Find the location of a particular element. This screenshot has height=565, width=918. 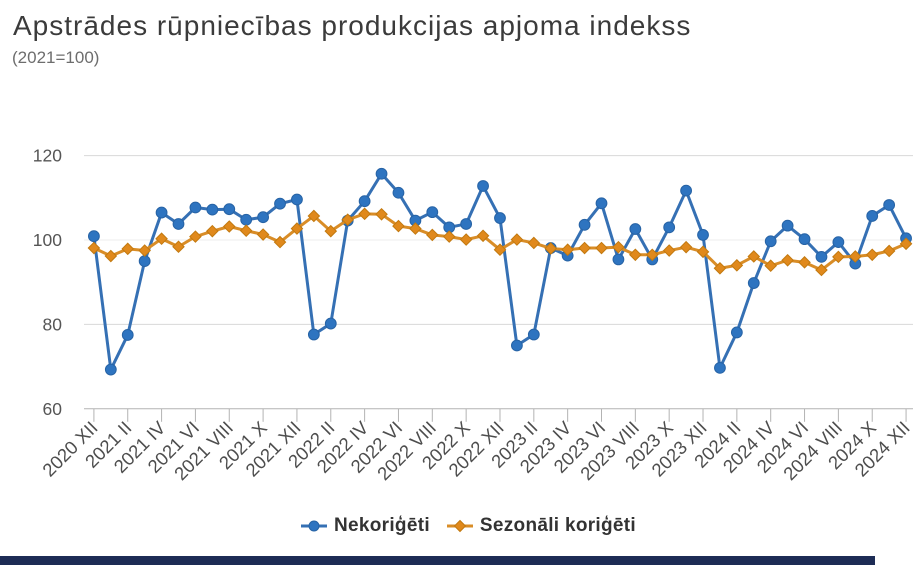

legend-diamond-marker-icon is located at coordinates (459, 526).